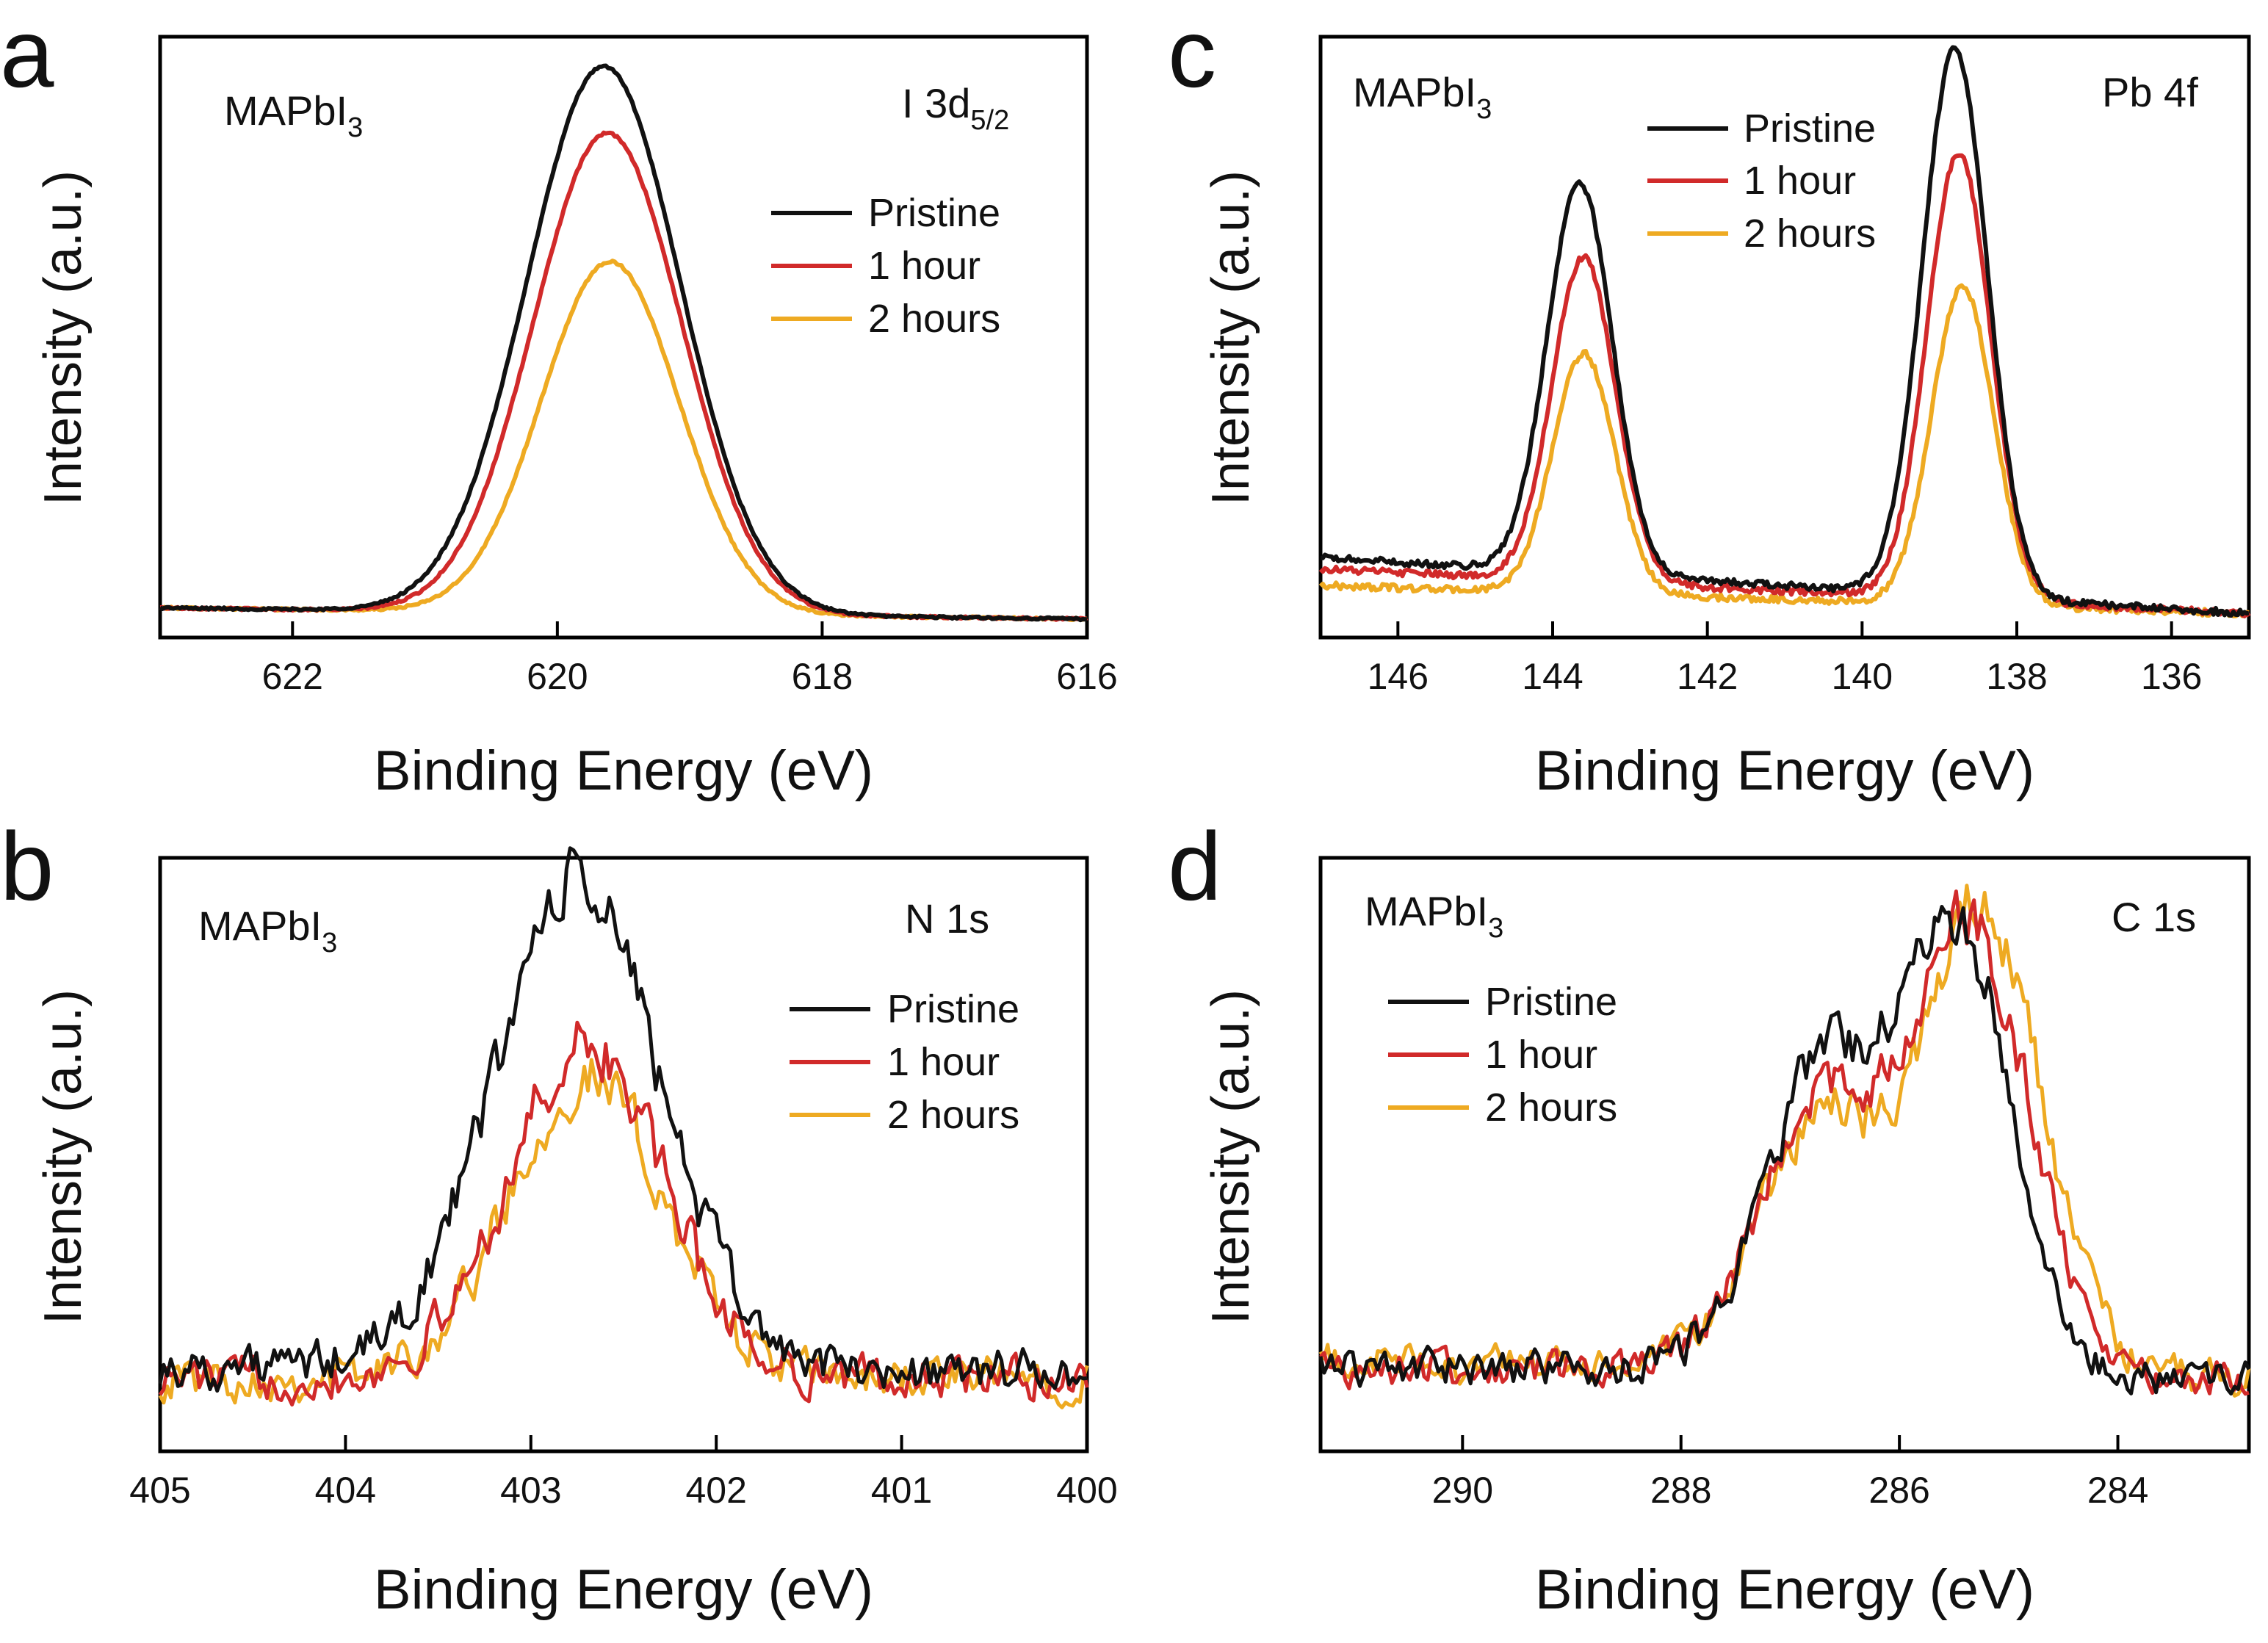 This screenshot has width=2268, height=1643. Describe the element at coordinates (1810, 128) in the screenshot. I see `legend-label-pristine-c: Pristine` at that location.